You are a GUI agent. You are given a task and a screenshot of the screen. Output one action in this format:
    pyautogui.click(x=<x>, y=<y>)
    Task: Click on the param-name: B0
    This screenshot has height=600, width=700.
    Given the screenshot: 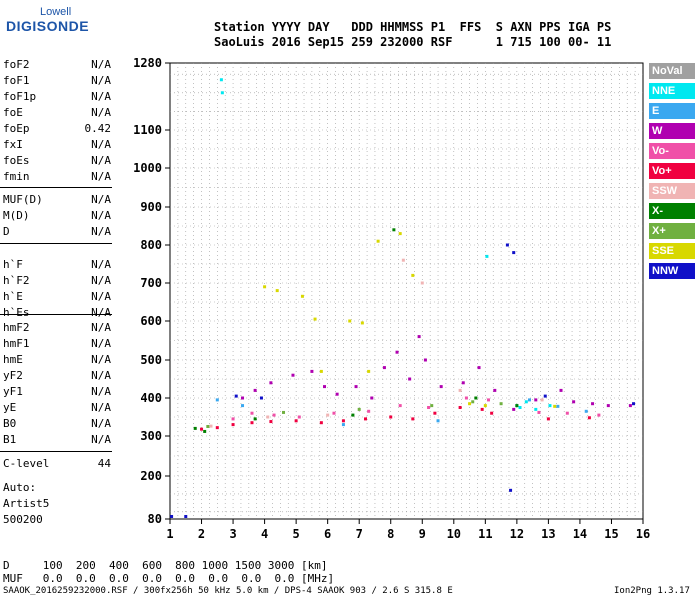 What is the action you would take?
    pyautogui.click(x=10, y=423)
    